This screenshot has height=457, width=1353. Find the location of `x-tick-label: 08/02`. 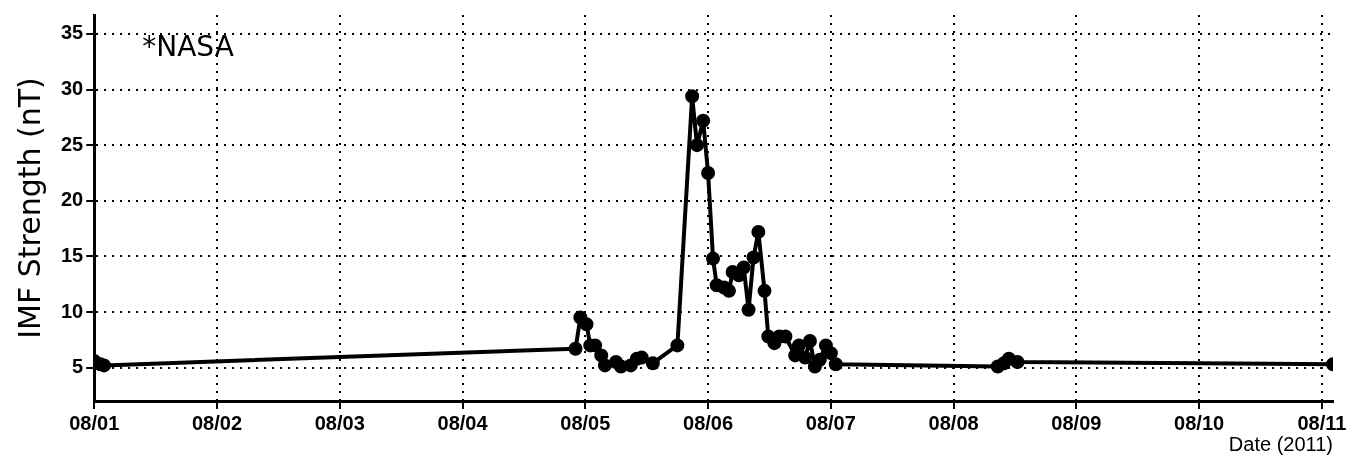

x-tick-label: 08/02 is located at coordinates (217, 422).